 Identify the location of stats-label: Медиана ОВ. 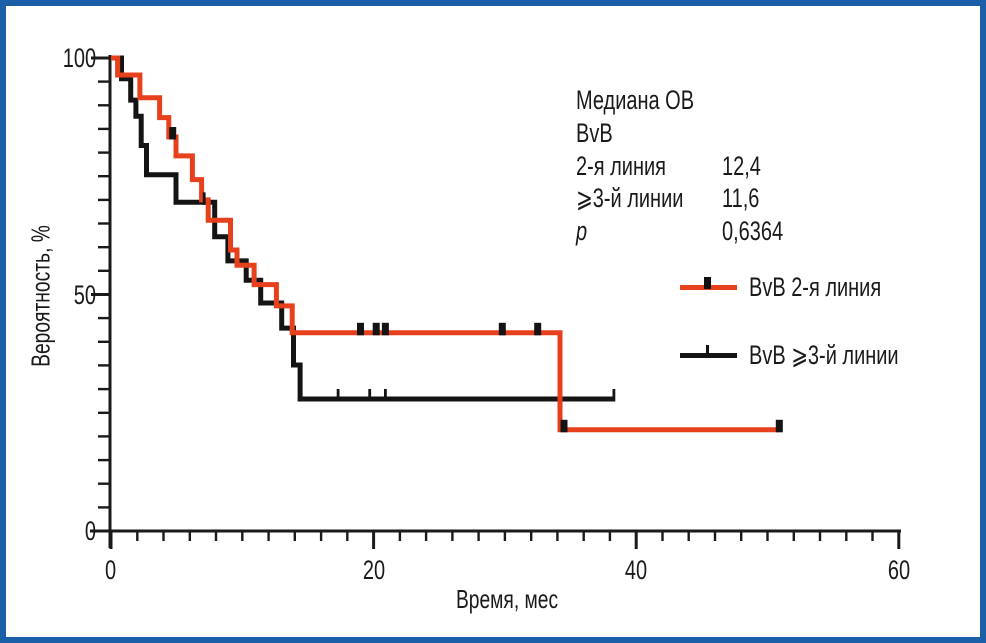
(635, 100).